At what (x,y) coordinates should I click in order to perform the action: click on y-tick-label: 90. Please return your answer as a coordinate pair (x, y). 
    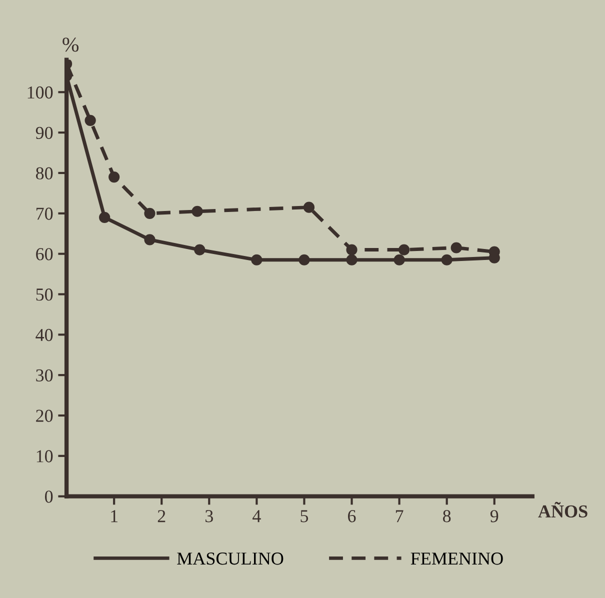
    Looking at the image, I should click on (44, 132).